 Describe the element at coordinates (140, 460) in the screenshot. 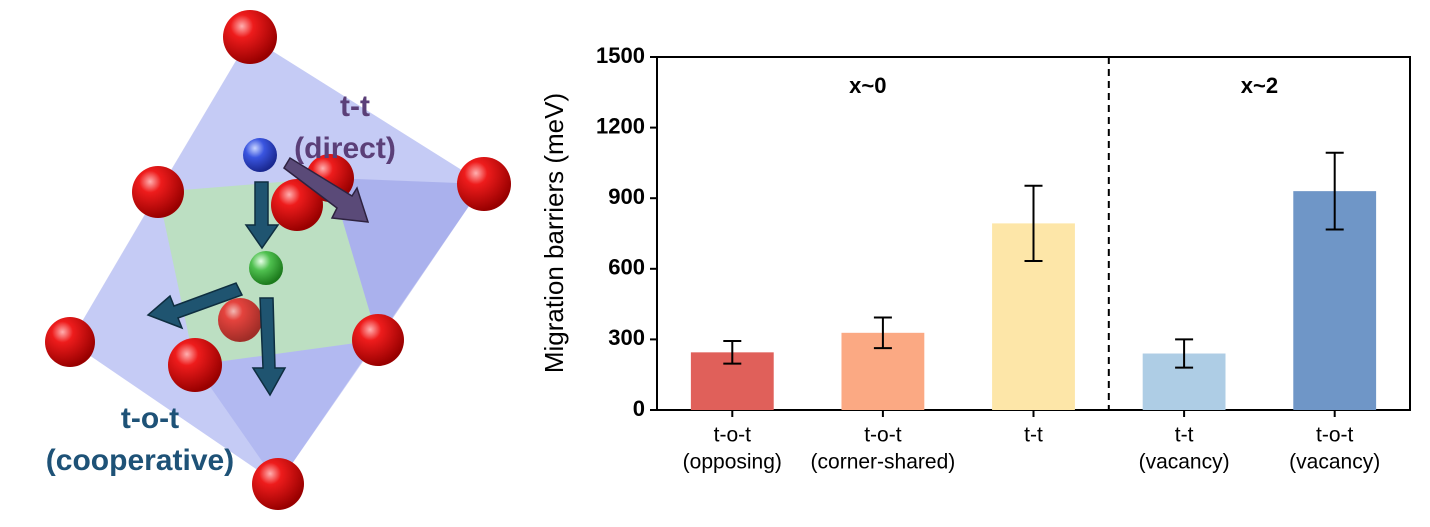

I see `label: (cooperative)` at that location.